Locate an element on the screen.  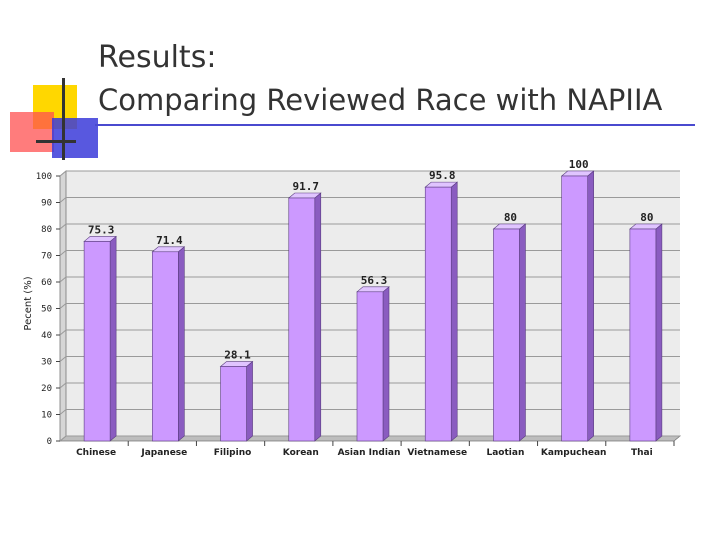
decor-horizontal-line is located at coordinates (56, 141).